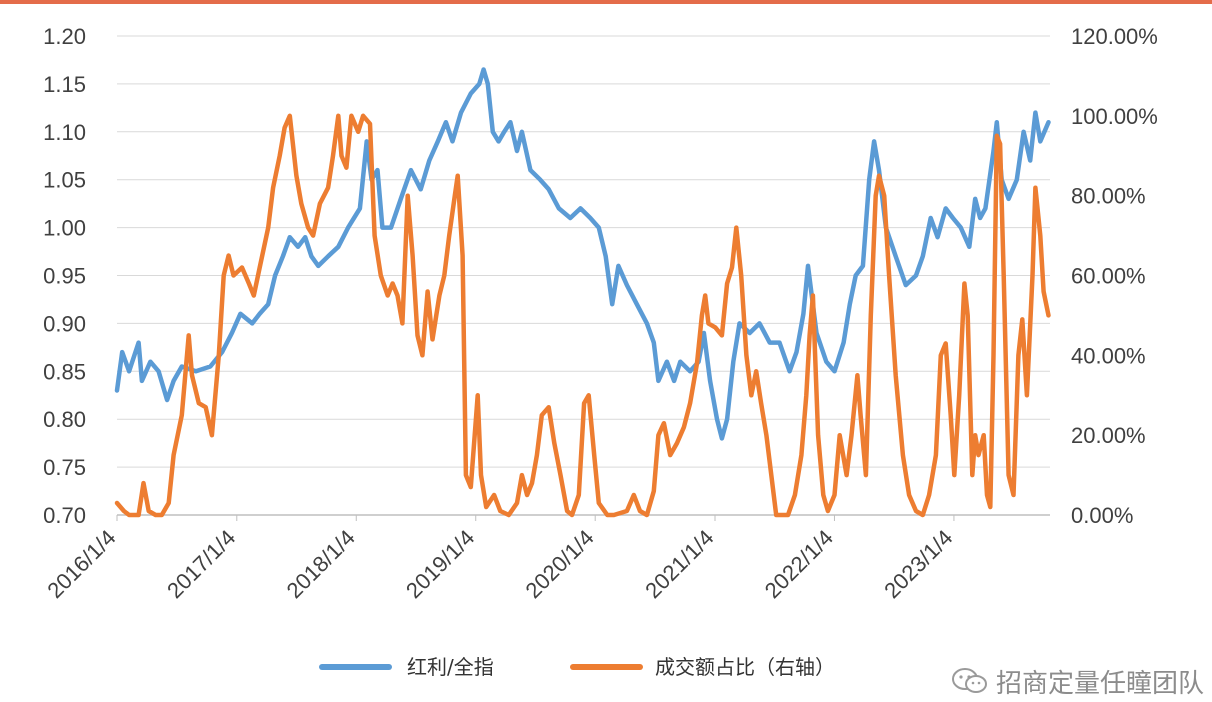 The image size is (1212, 702). I want to click on left-tick-label: 1.15, so click(64, 84).